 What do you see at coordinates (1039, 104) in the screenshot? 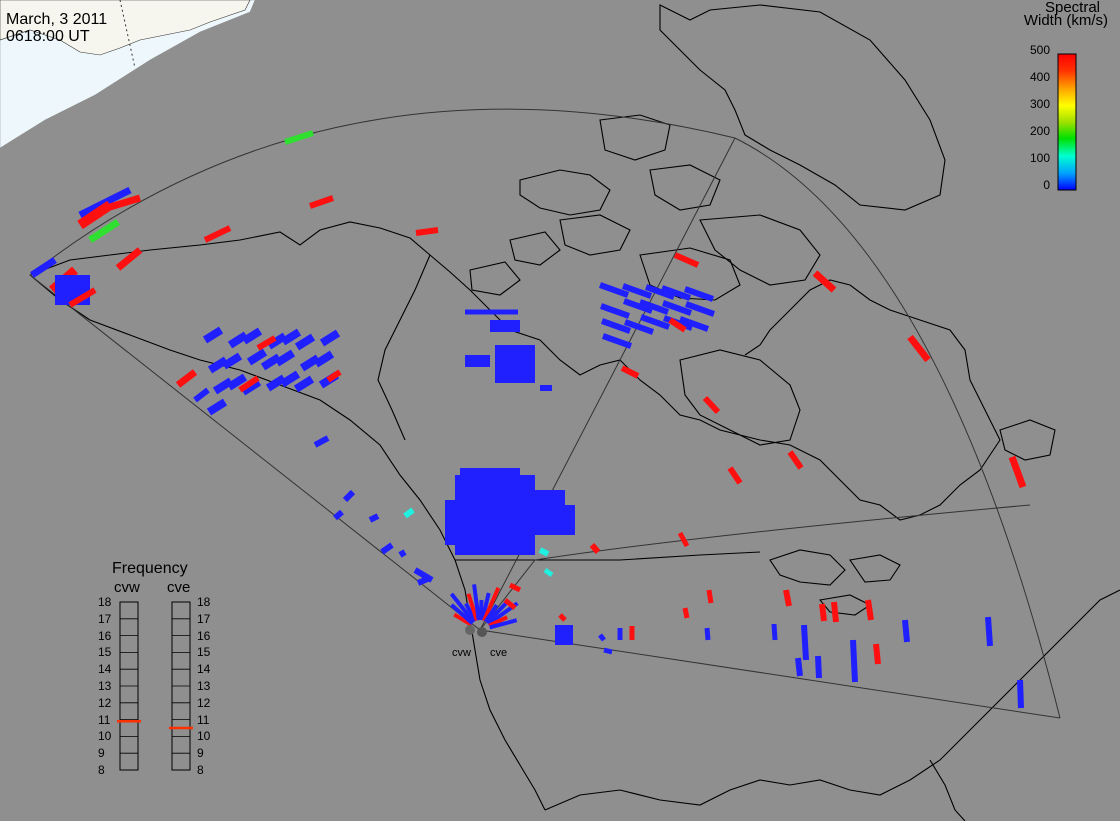
I see `colorbar-tick: 300` at bounding box center [1039, 104].